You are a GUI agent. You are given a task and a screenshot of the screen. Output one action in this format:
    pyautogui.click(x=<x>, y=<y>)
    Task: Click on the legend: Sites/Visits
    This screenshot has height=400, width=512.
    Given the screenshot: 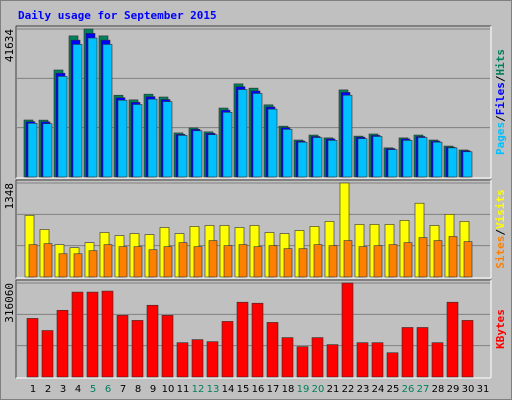 What is the action you would take?
    pyautogui.click(x=500, y=229)
    